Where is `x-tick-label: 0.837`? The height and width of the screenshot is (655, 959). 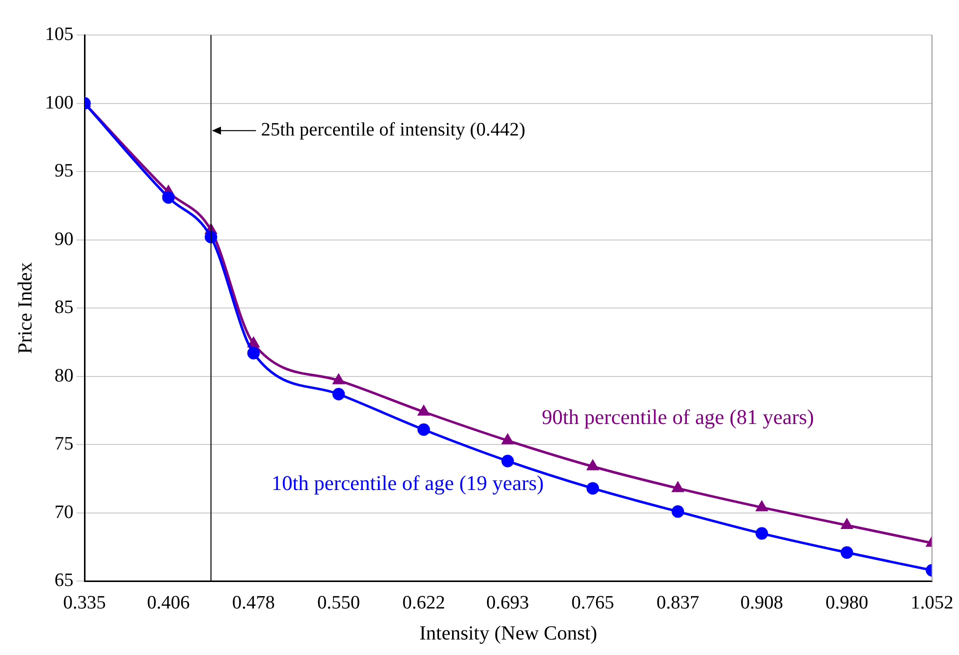
x-tick-label: 0.837 is located at coordinates (678, 603).